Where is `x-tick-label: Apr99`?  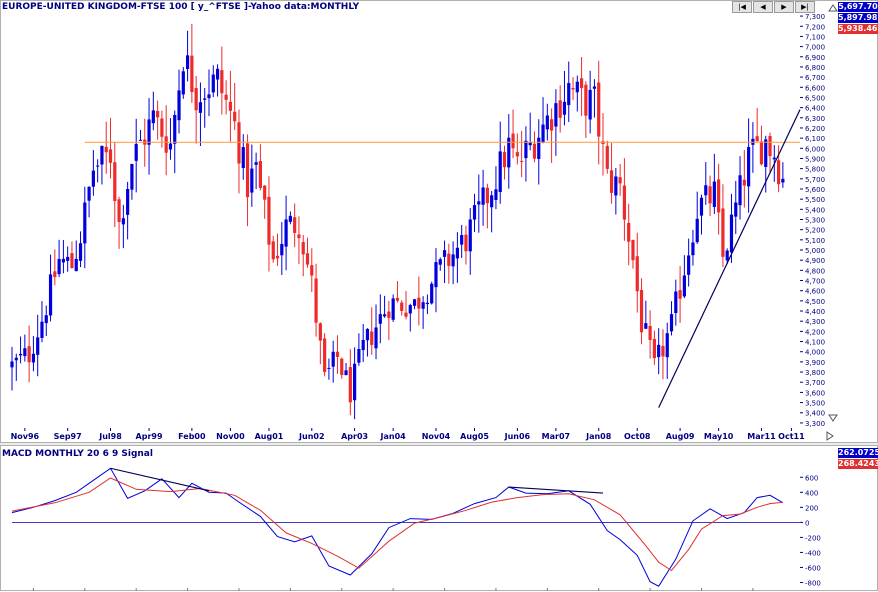 x-tick-label: Apr99 is located at coordinates (149, 436).